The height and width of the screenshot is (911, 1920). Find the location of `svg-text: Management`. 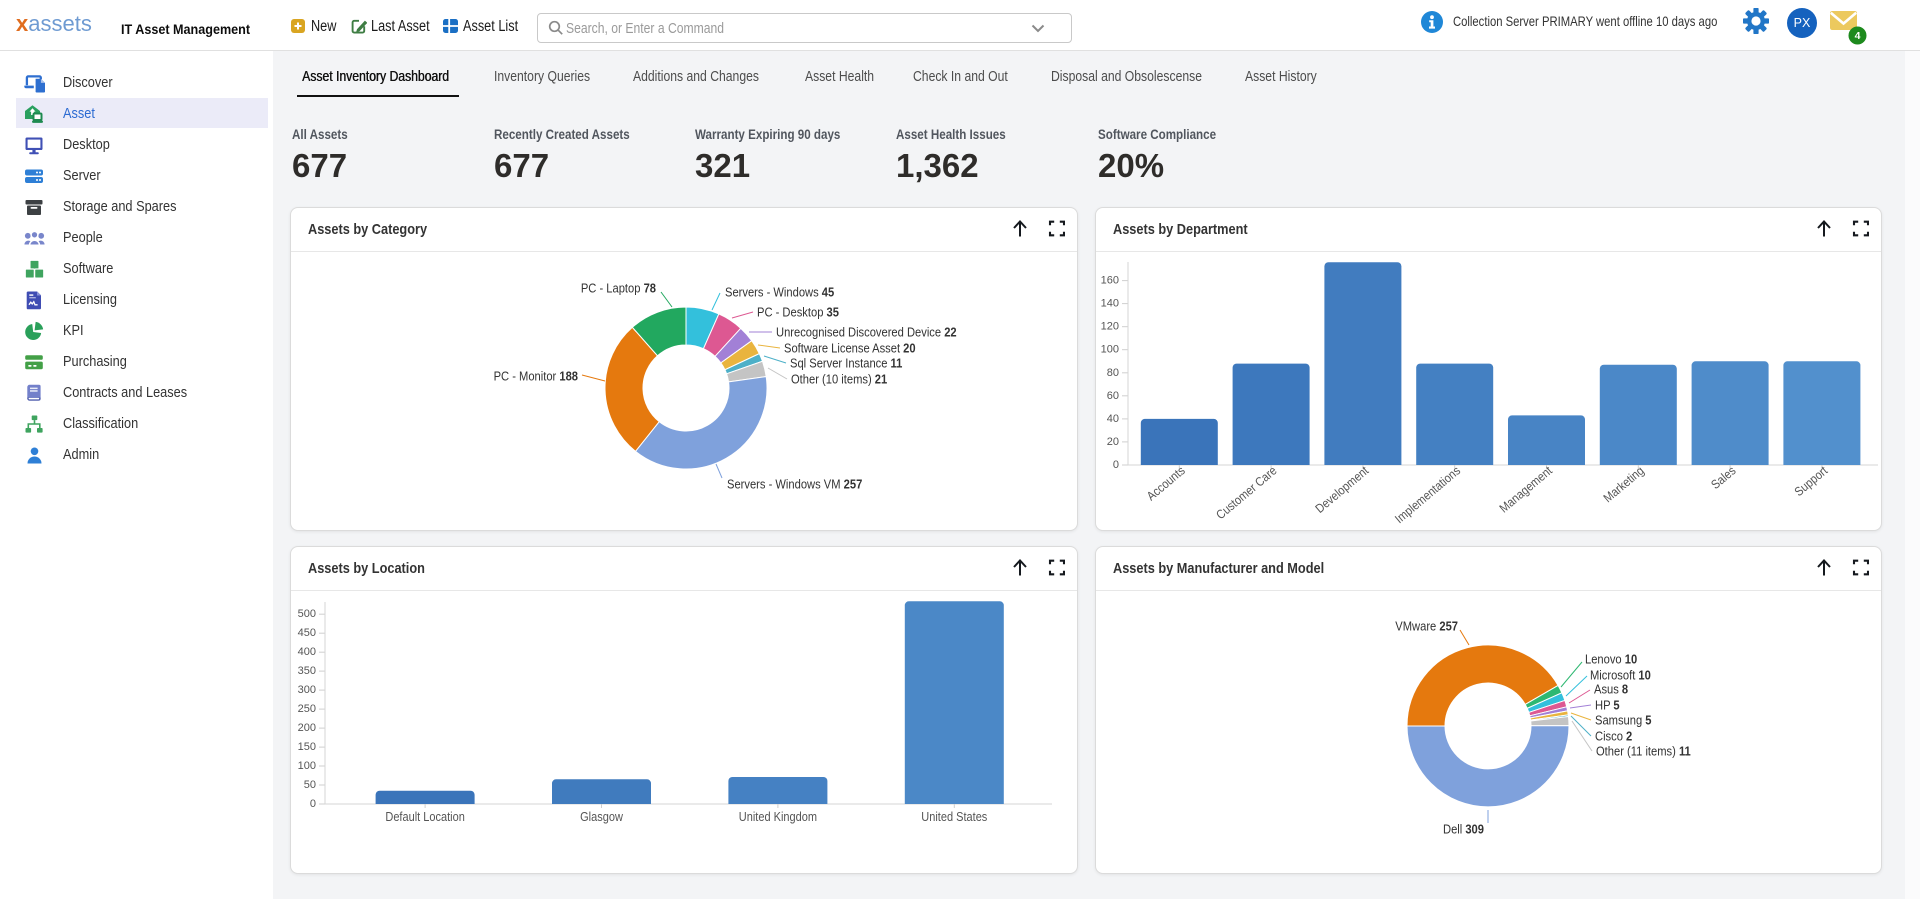

svg-text: Management is located at coordinates (1526, 489).